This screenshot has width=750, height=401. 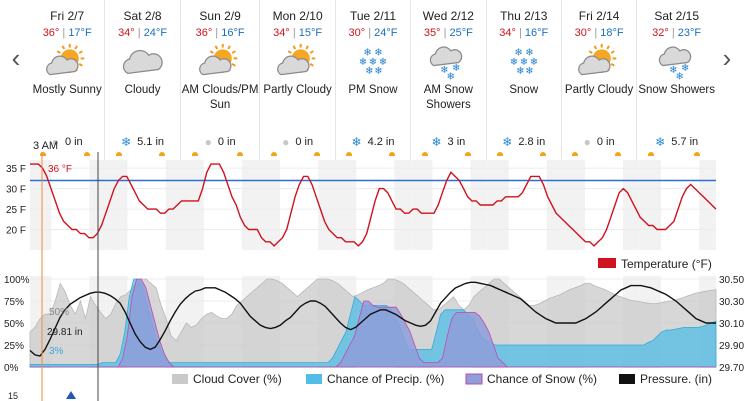 What do you see at coordinates (448, 33) in the screenshot?
I see `day-temperatures: 35° | 25°F` at bounding box center [448, 33].